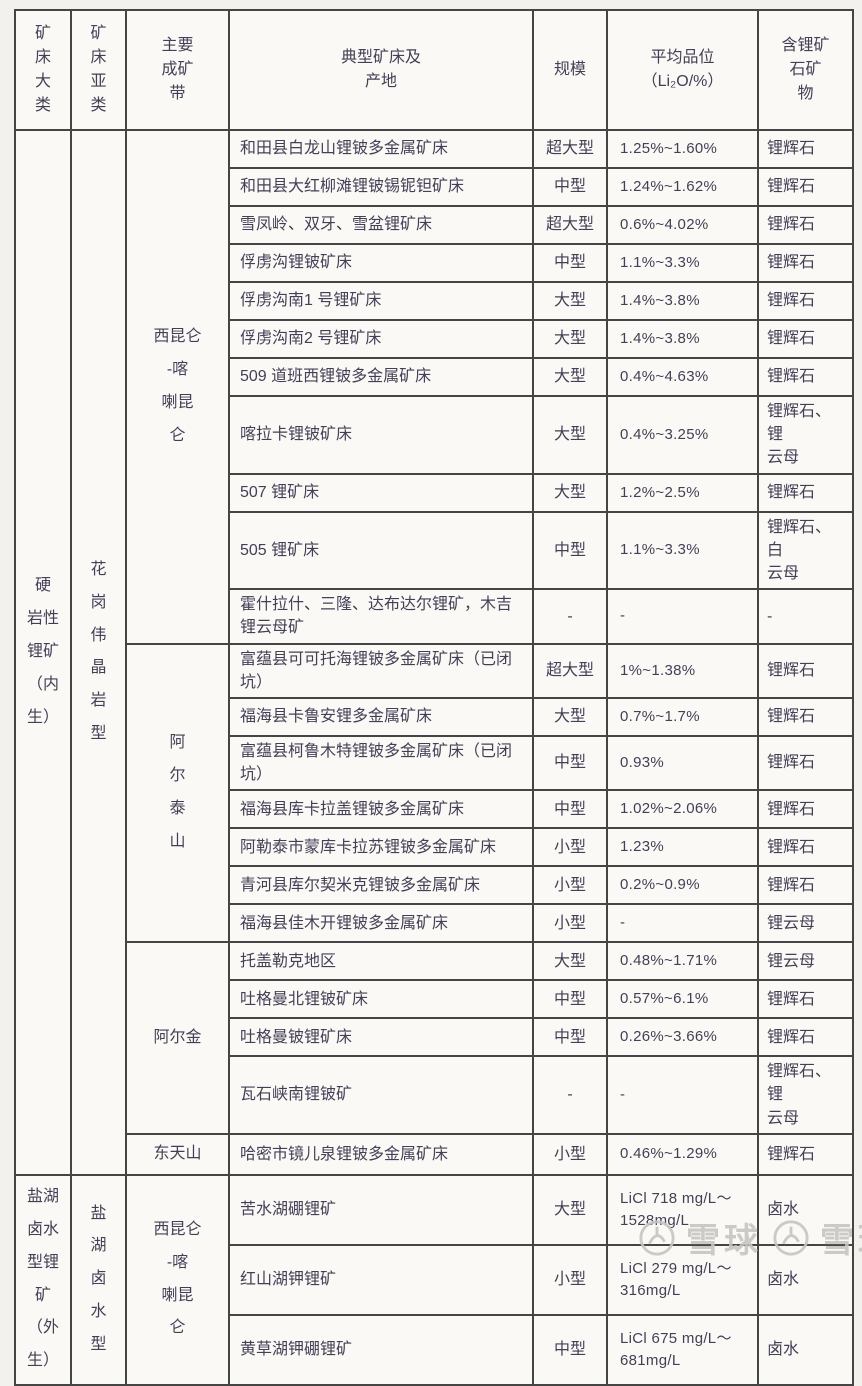  What do you see at coordinates (682, 435) in the screenshot?
I see `grade-cell: 0.4%~3.25%` at bounding box center [682, 435].